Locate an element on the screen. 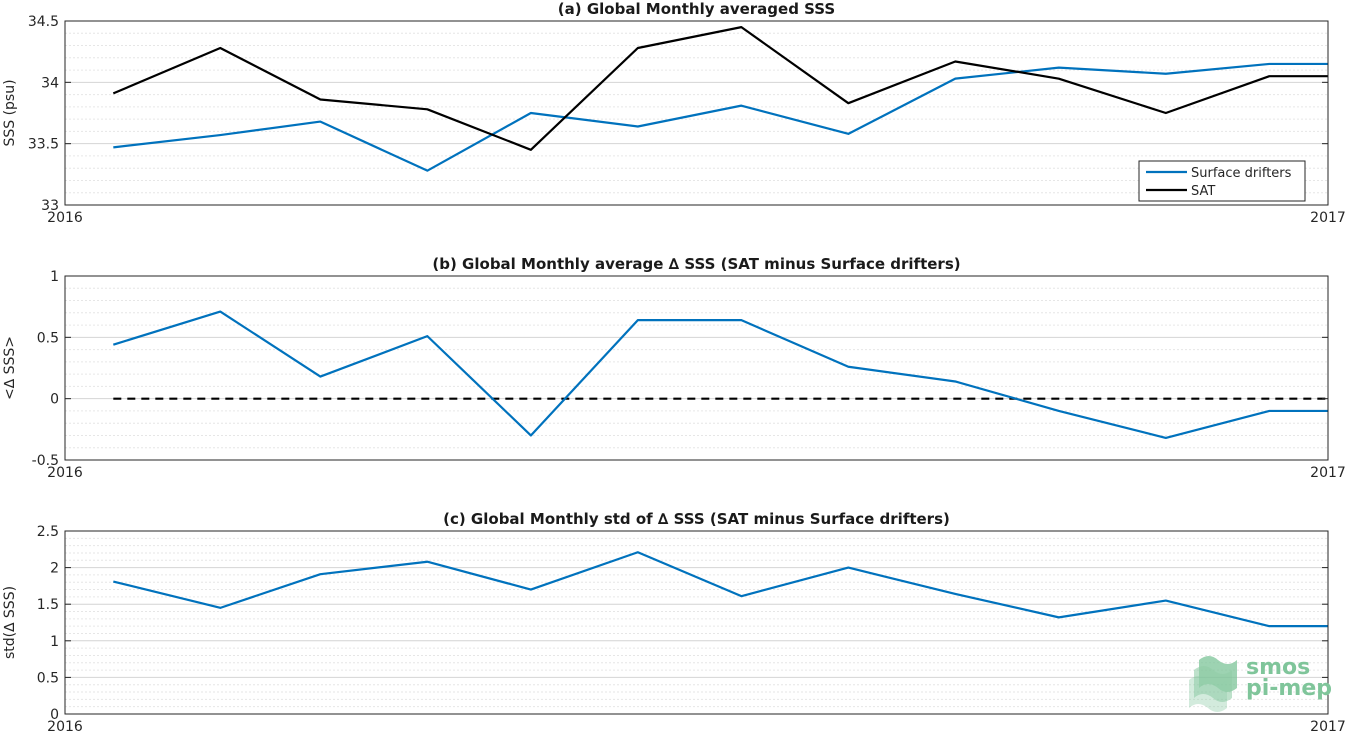 The height and width of the screenshot is (736, 1347). smos-logo-icon is located at coordinates (1213, 684).